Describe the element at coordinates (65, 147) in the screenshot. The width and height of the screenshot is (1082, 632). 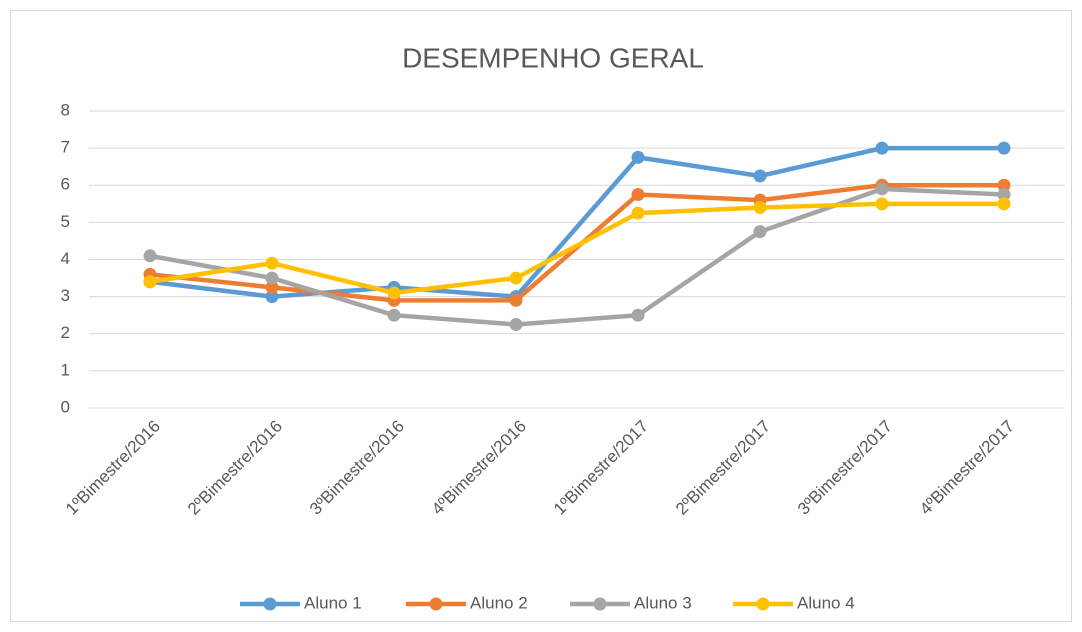
I see `y-tick-label: 7` at that location.